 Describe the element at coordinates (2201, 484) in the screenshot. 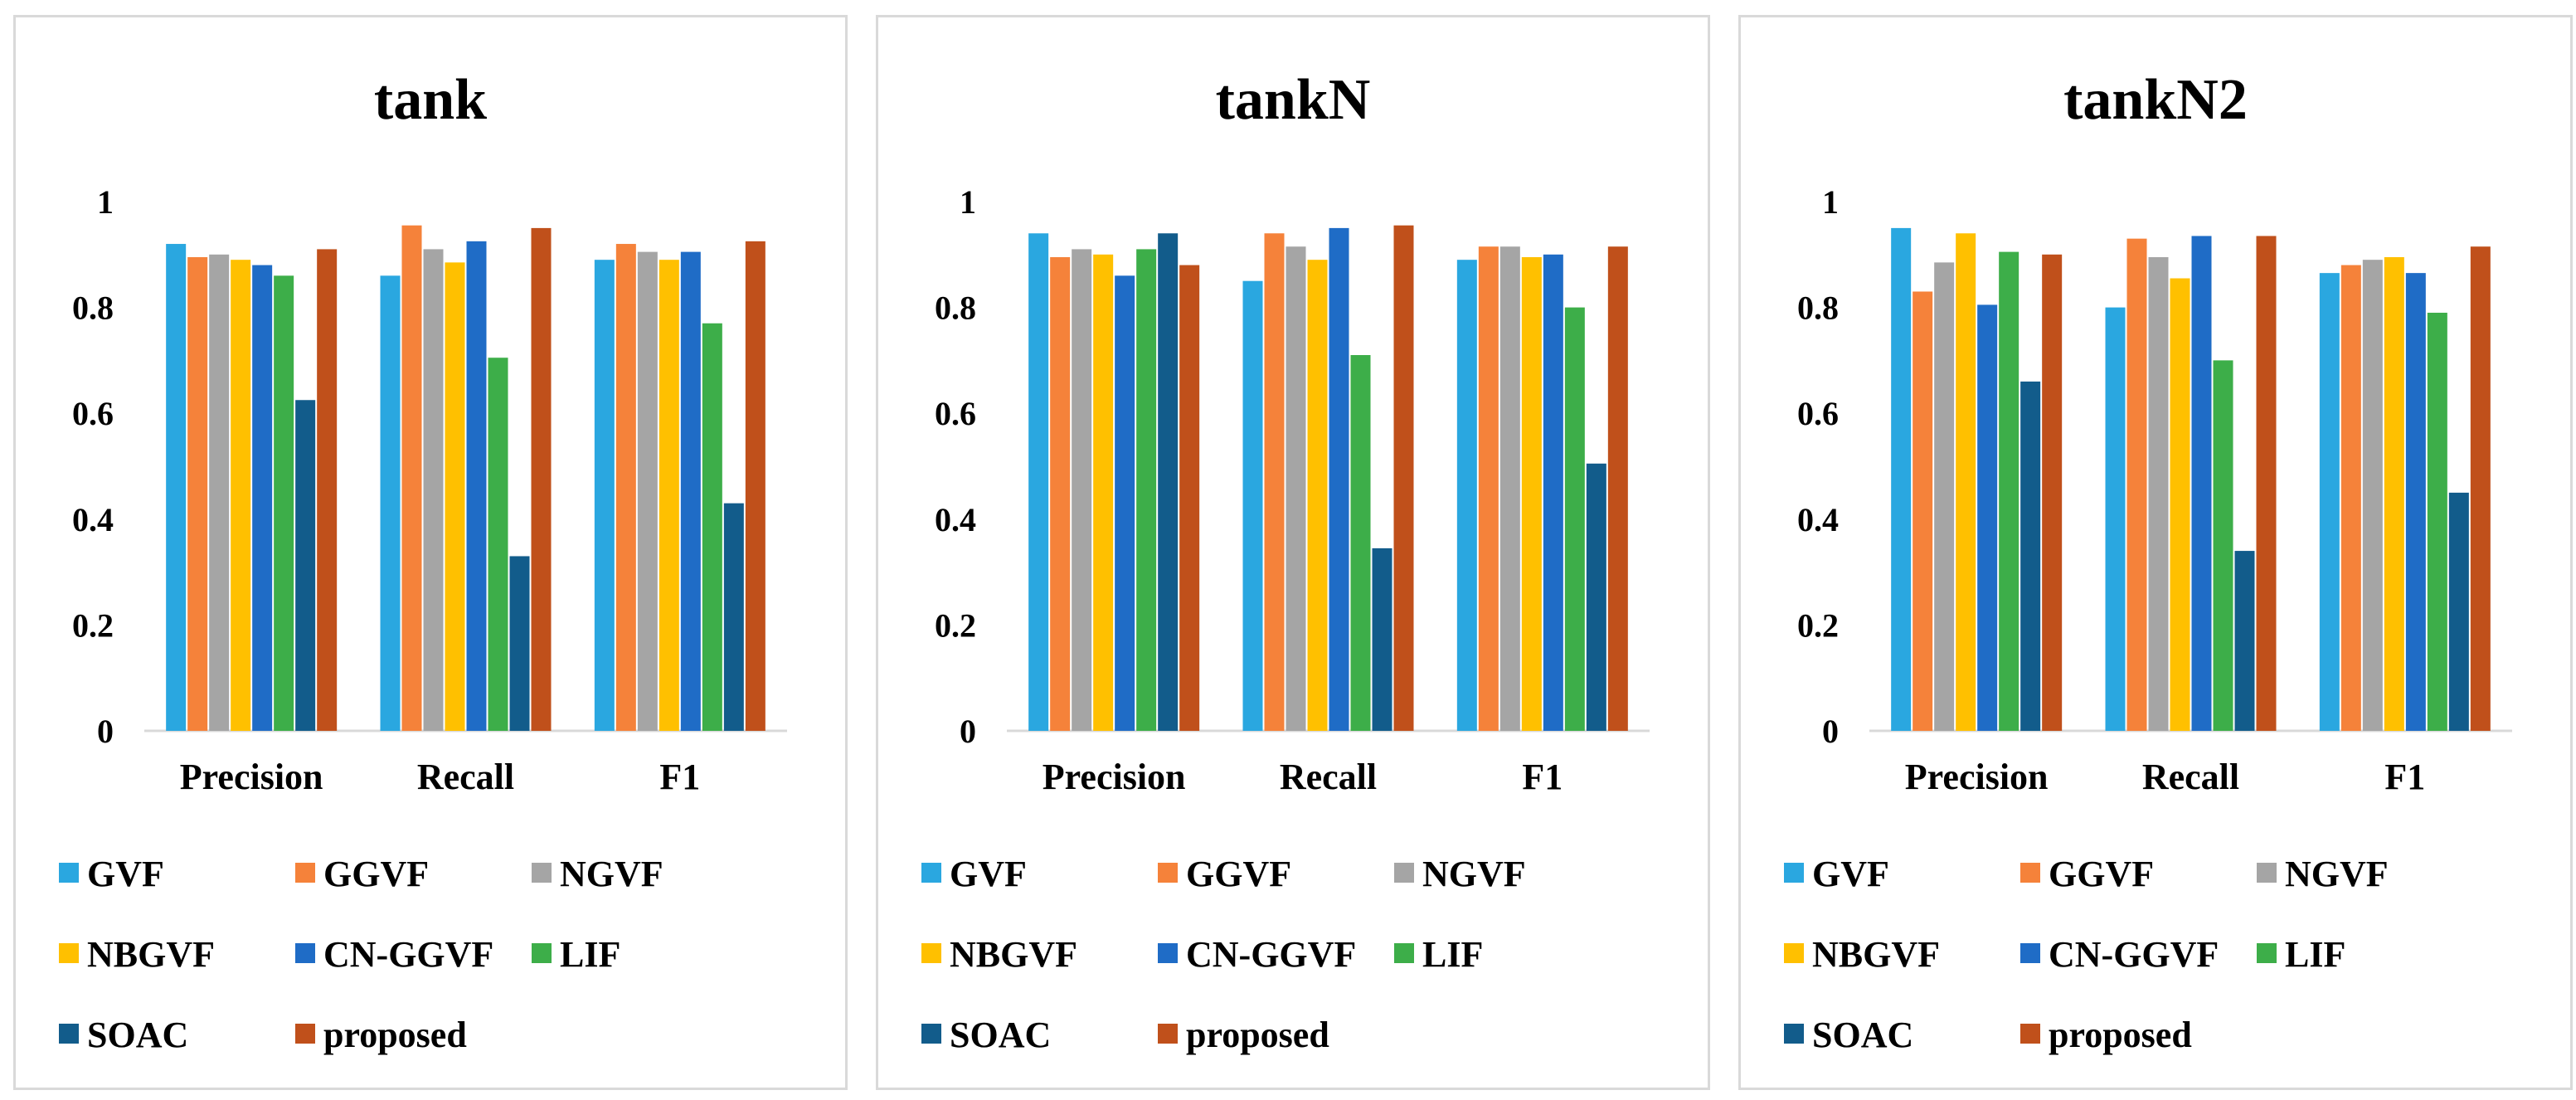

I see `bar-cn-ggvf-recall` at that location.